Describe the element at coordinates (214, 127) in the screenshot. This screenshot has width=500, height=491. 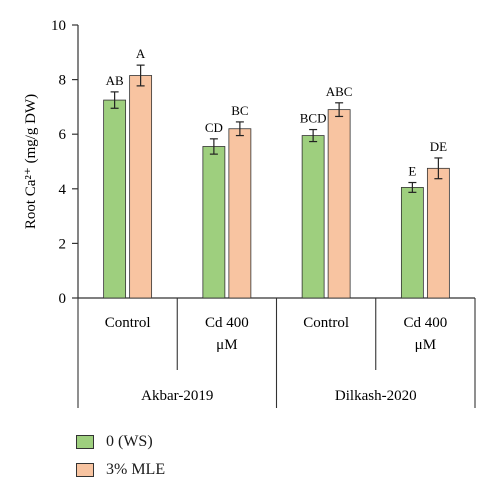
I see `significance-letter: CD` at that location.